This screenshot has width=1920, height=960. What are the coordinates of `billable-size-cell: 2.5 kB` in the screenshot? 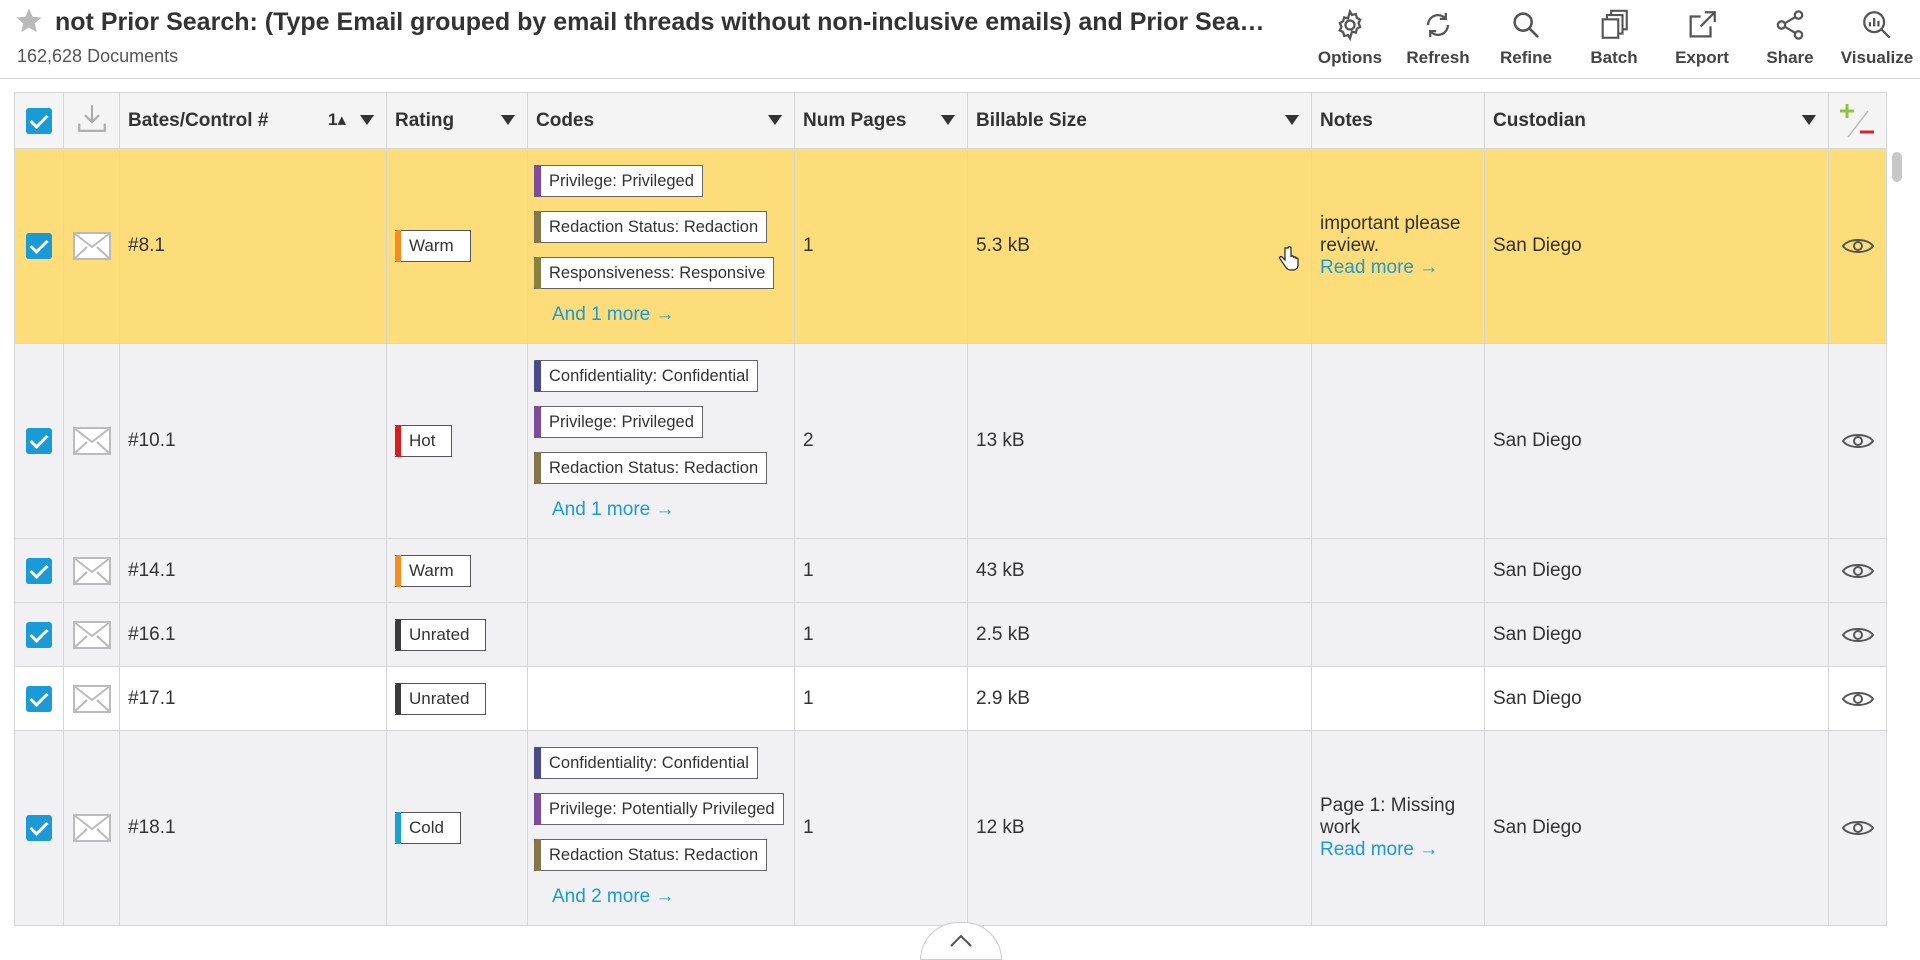 It's located at (1139, 634).